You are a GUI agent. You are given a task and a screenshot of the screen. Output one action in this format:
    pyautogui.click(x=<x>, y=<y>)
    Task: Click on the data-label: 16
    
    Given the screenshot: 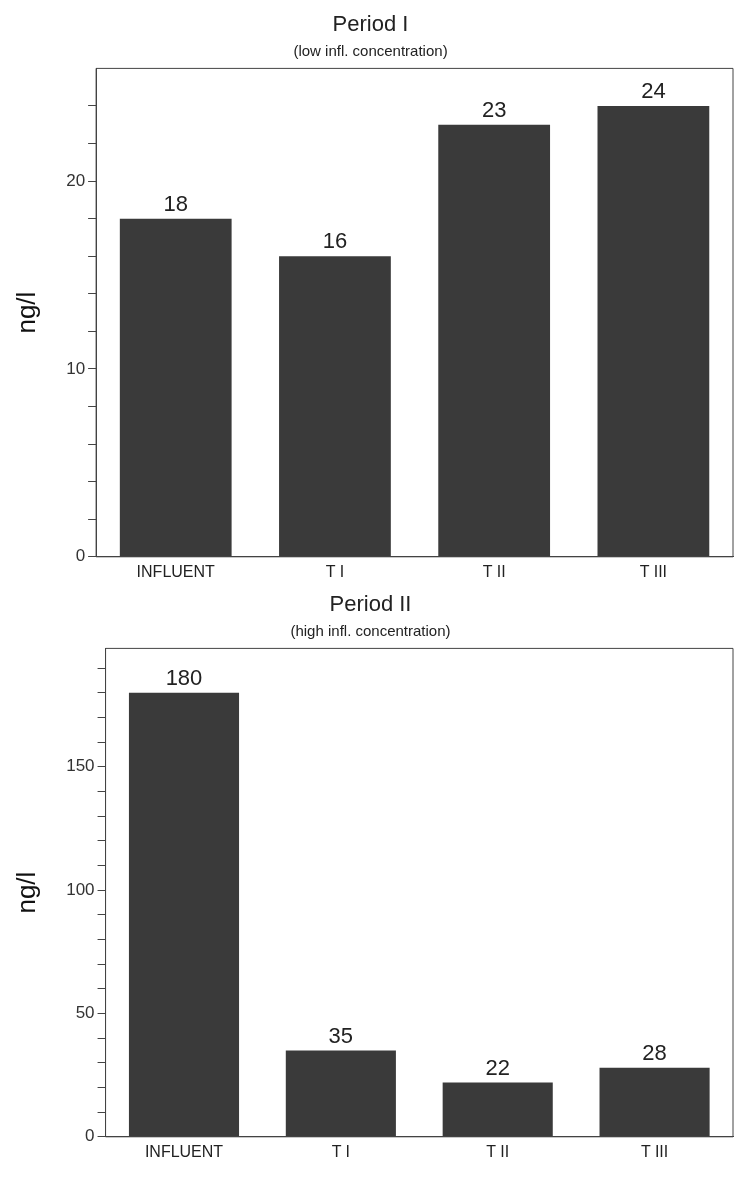 What is the action you would take?
    pyautogui.click(x=335, y=241)
    